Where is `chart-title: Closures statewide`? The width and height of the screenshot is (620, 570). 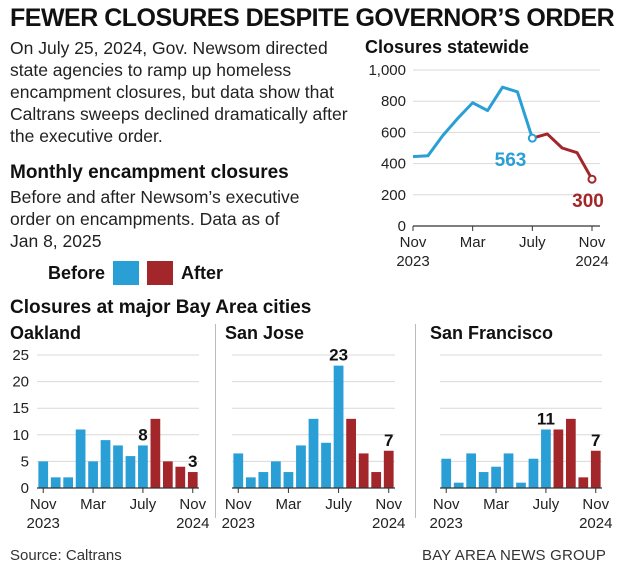 chart-title: Closures statewide is located at coordinates (447, 47).